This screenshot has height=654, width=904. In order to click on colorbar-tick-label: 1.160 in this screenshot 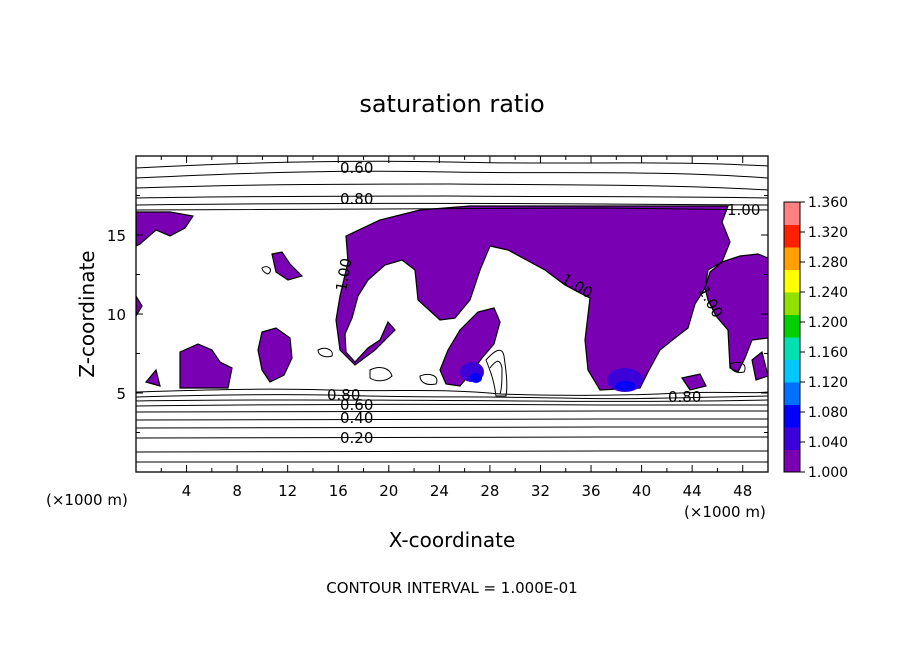, I will do `click(828, 353)`.